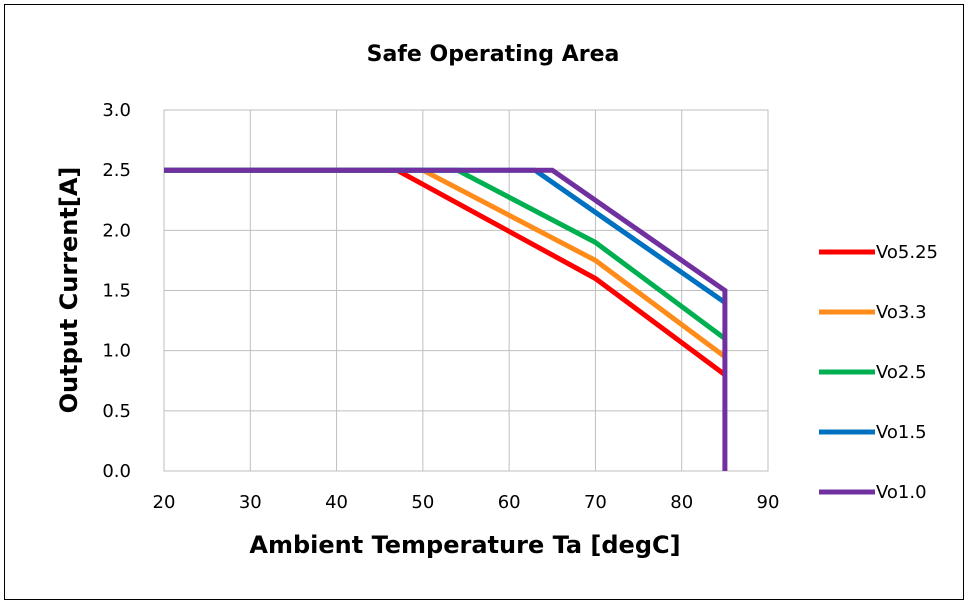 The image size is (970, 606). Describe the element at coordinates (509, 502) in the screenshot. I see `x-tick-label: 60` at that location.